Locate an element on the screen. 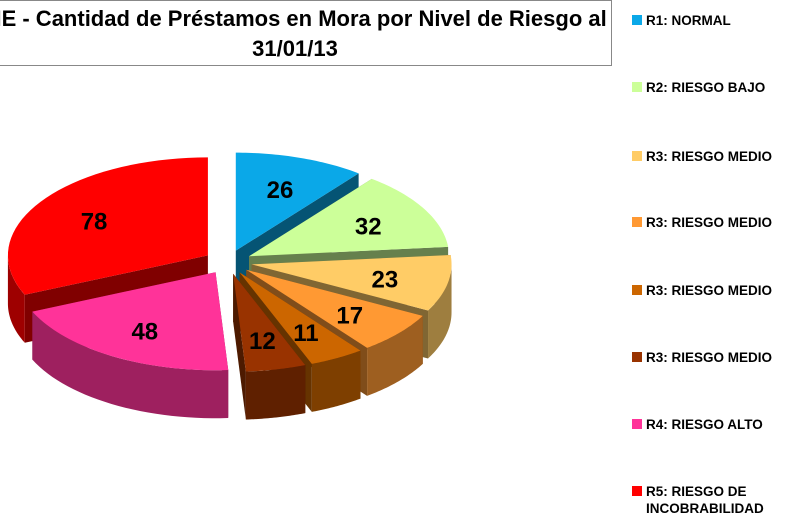 This screenshot has height=527, width=809. legend-label: R2: RIESGO BAJO is located at coordinates (706, 87).